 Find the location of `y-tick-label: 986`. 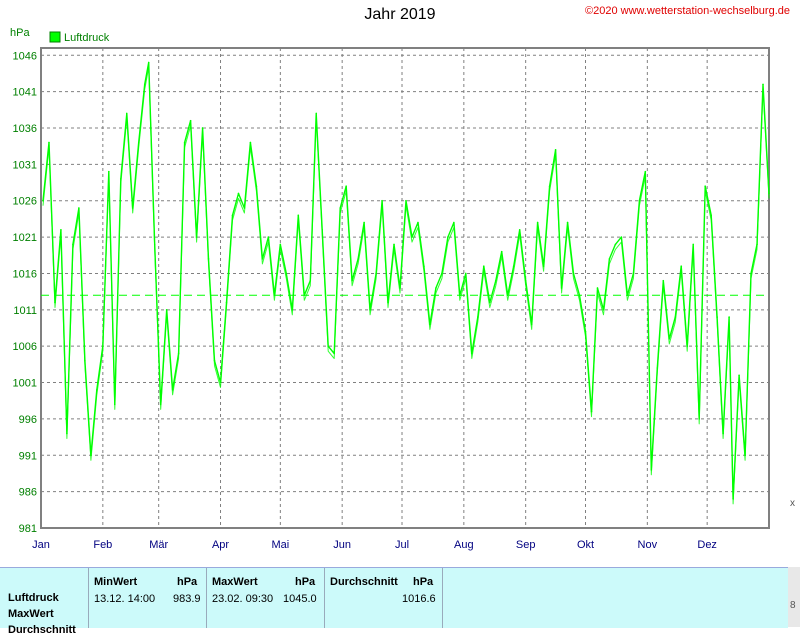

y-tick-label: 986 is located at coordinates (28, 493).